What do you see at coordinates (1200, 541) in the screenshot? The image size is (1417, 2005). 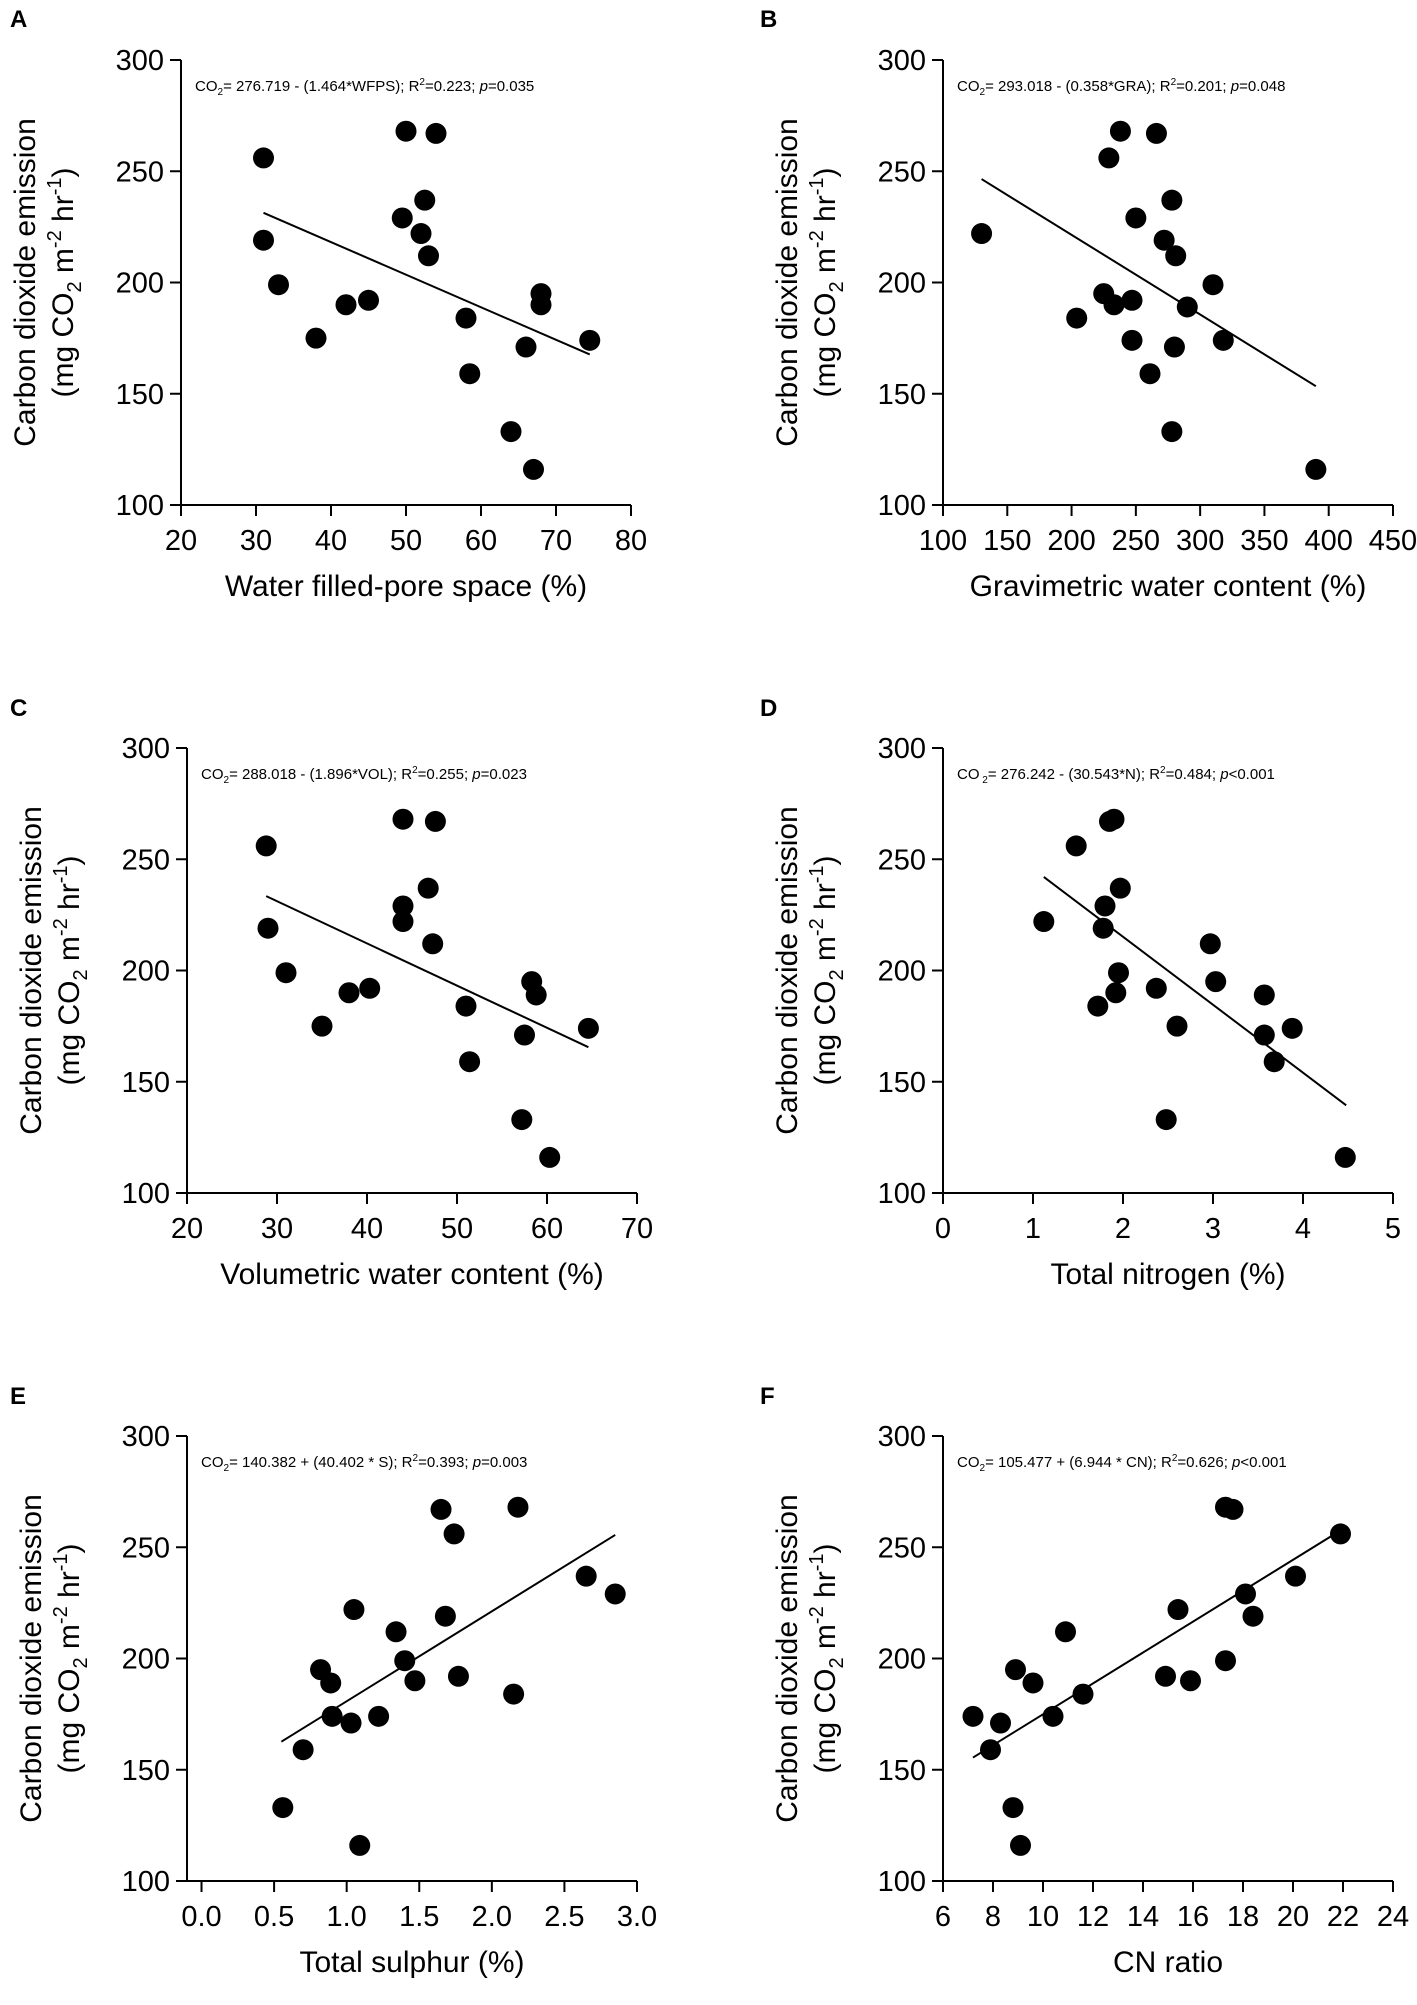 I see `x-tick-label: 300` at bounding box center [1200, 541].